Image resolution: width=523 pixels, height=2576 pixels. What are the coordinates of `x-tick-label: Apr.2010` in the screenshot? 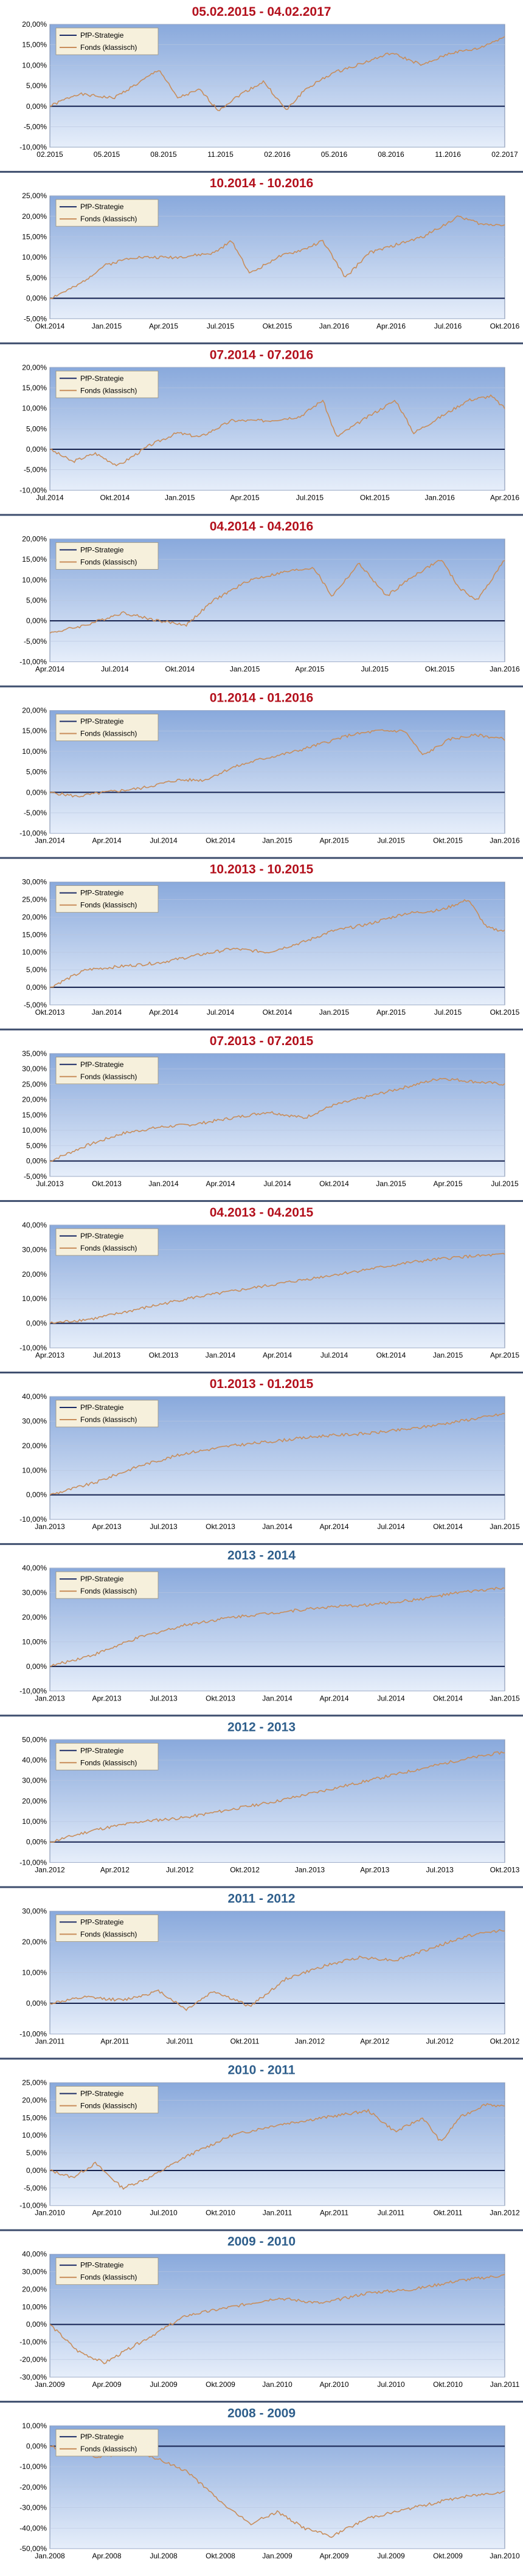 It's located at (334, 2385).